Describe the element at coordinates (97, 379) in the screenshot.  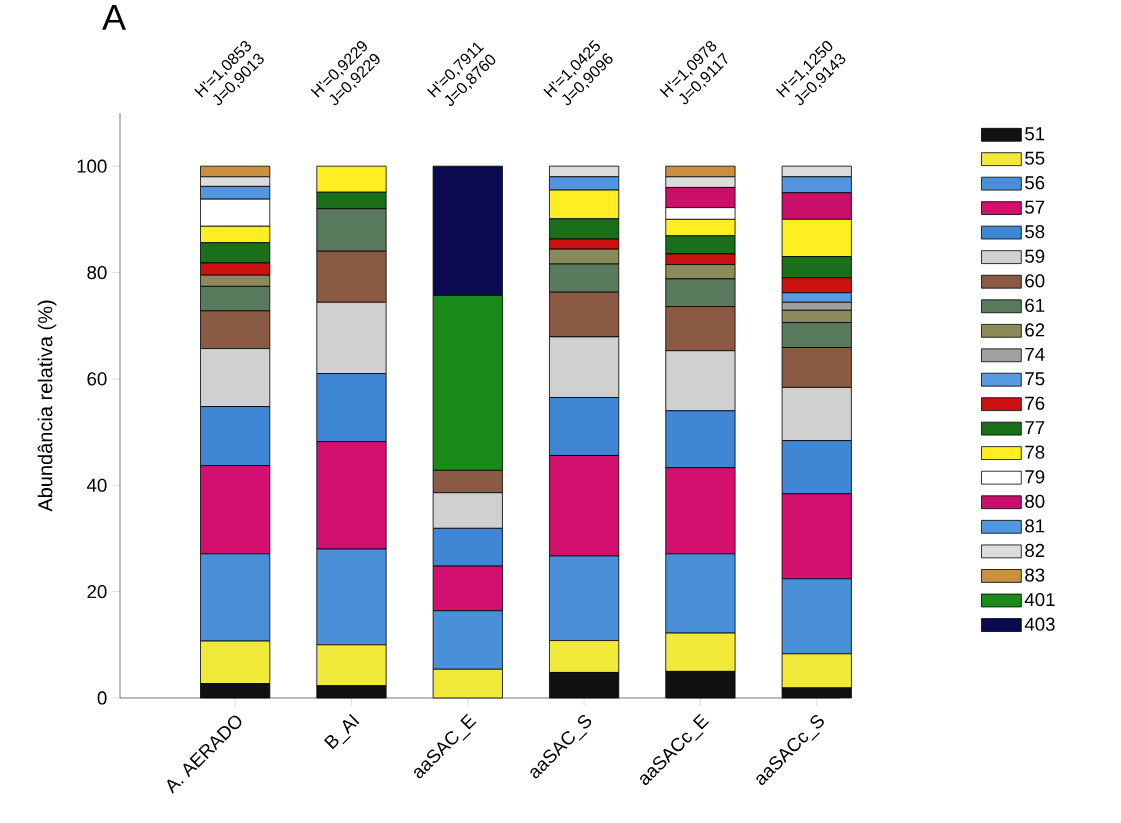
I see `y-tick-label: 60` at that location.